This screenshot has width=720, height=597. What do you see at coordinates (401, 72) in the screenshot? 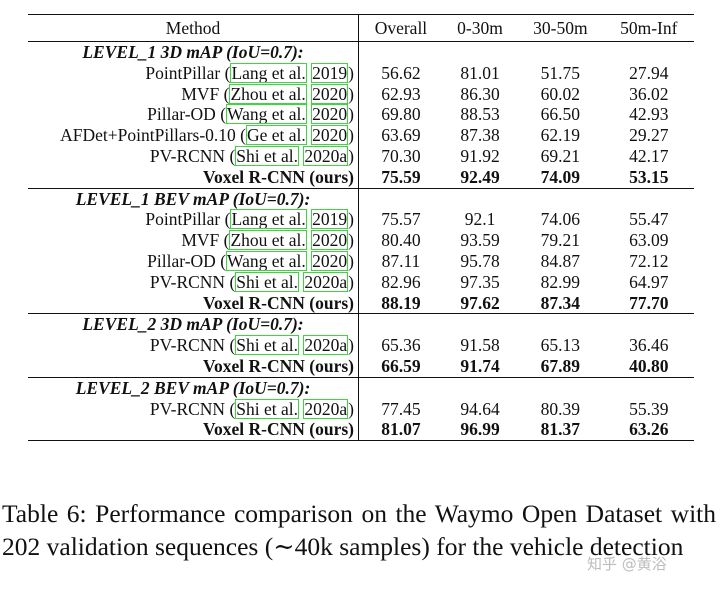
I see `value-cell: 56.62` at bounding box center [401, 72].